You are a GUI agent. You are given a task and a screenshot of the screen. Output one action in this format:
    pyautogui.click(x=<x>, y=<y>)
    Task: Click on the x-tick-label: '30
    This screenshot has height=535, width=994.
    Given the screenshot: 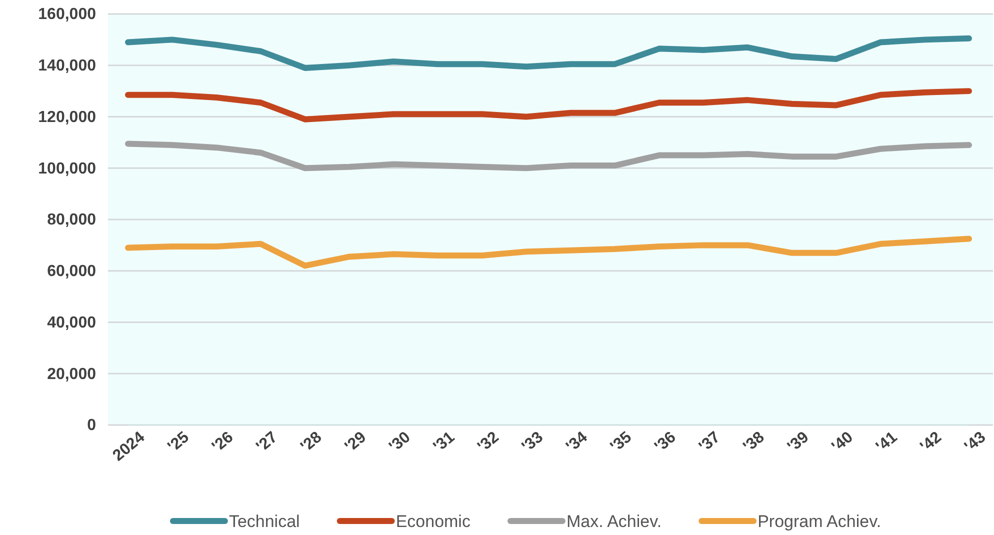 What is the action you would take?
    pyautogui.click(x=400, y=442)
    